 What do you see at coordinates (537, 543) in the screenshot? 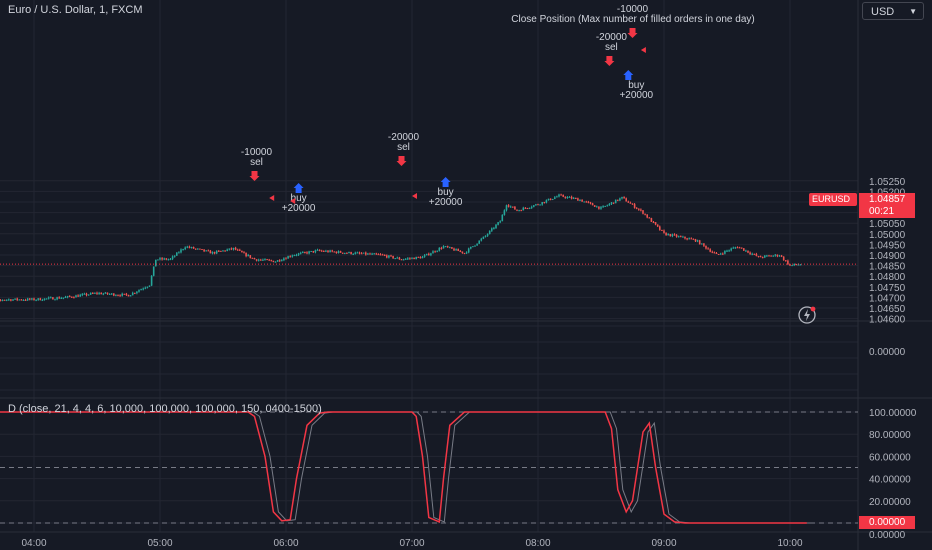
I see `time-tick-label: 08:00` at bounding box center [537, 543].